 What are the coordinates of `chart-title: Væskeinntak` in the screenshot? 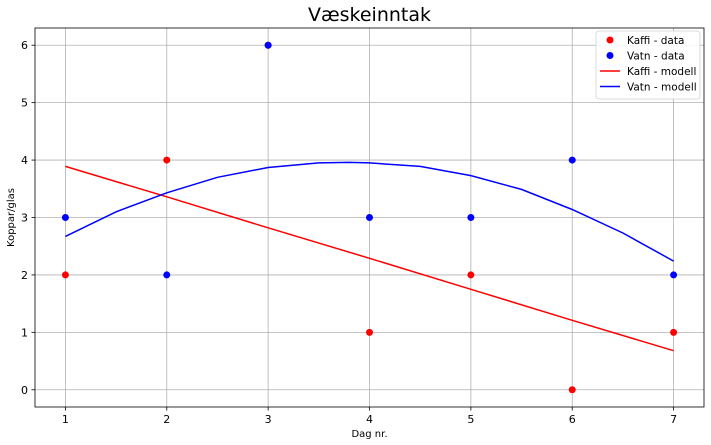 It's located at (369, 15).